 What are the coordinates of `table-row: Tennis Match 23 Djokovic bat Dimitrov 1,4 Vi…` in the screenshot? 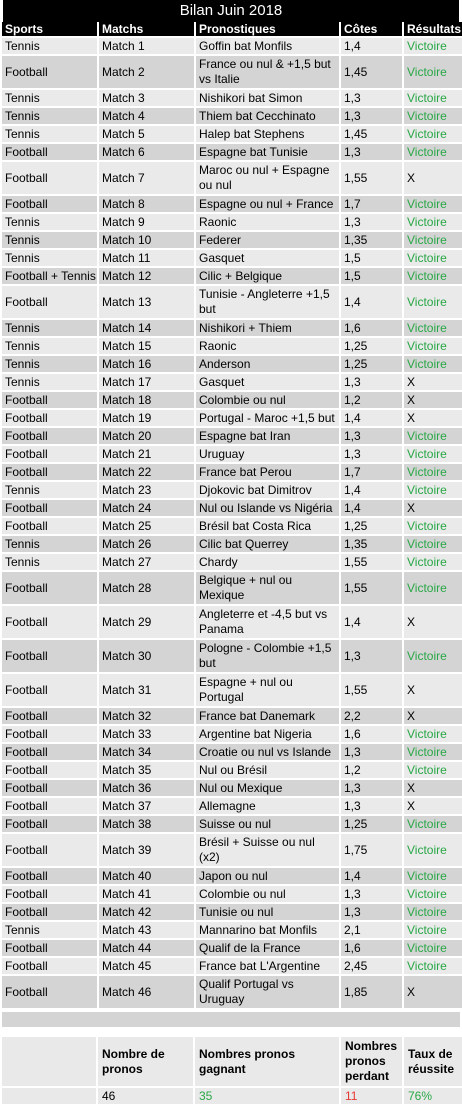 It's located at (232, 490).